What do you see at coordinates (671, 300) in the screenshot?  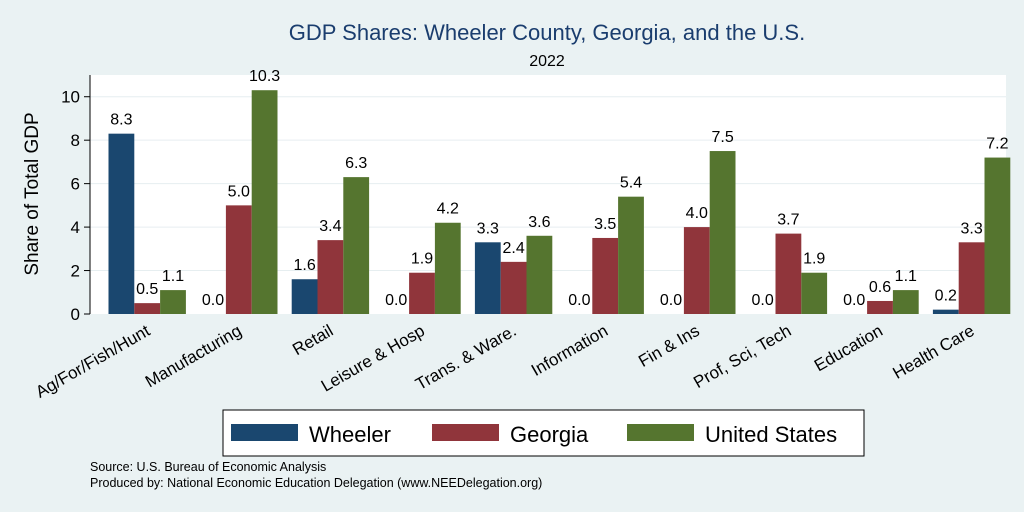 I see `data-label-wheeler-fin-ins: 0.0` at bounding box center [671, 300].